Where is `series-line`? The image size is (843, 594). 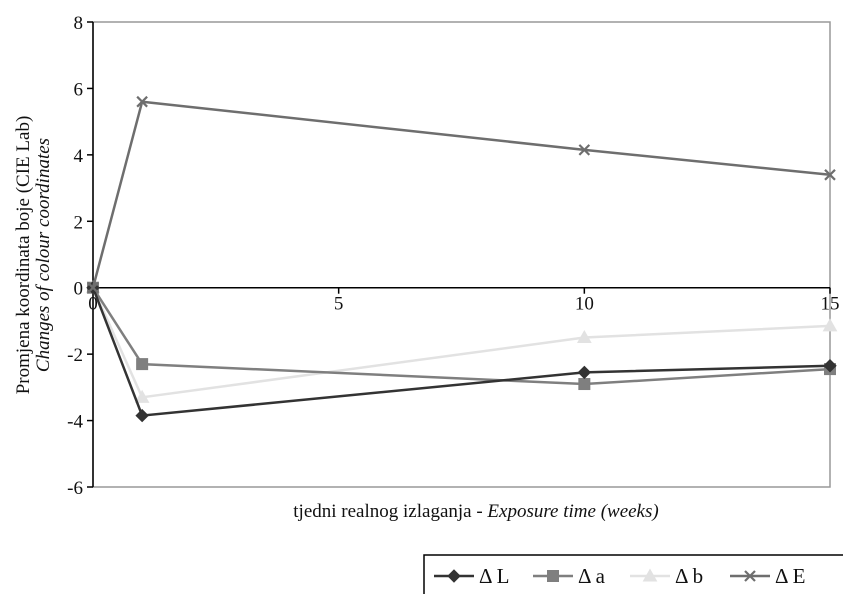 series-line is located at coordinates (461, 336).